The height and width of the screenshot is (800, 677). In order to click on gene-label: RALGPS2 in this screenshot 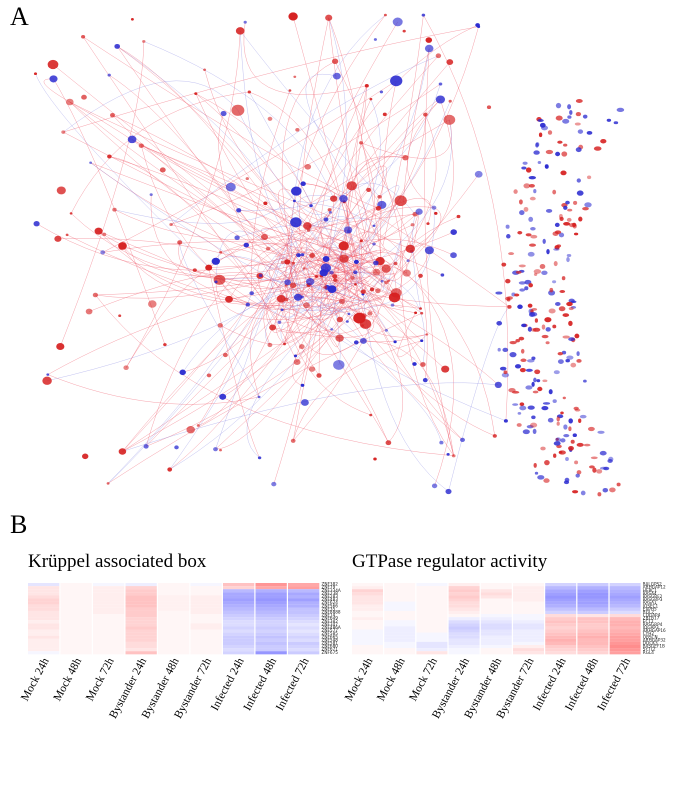, I will do `click(652, 584)`.